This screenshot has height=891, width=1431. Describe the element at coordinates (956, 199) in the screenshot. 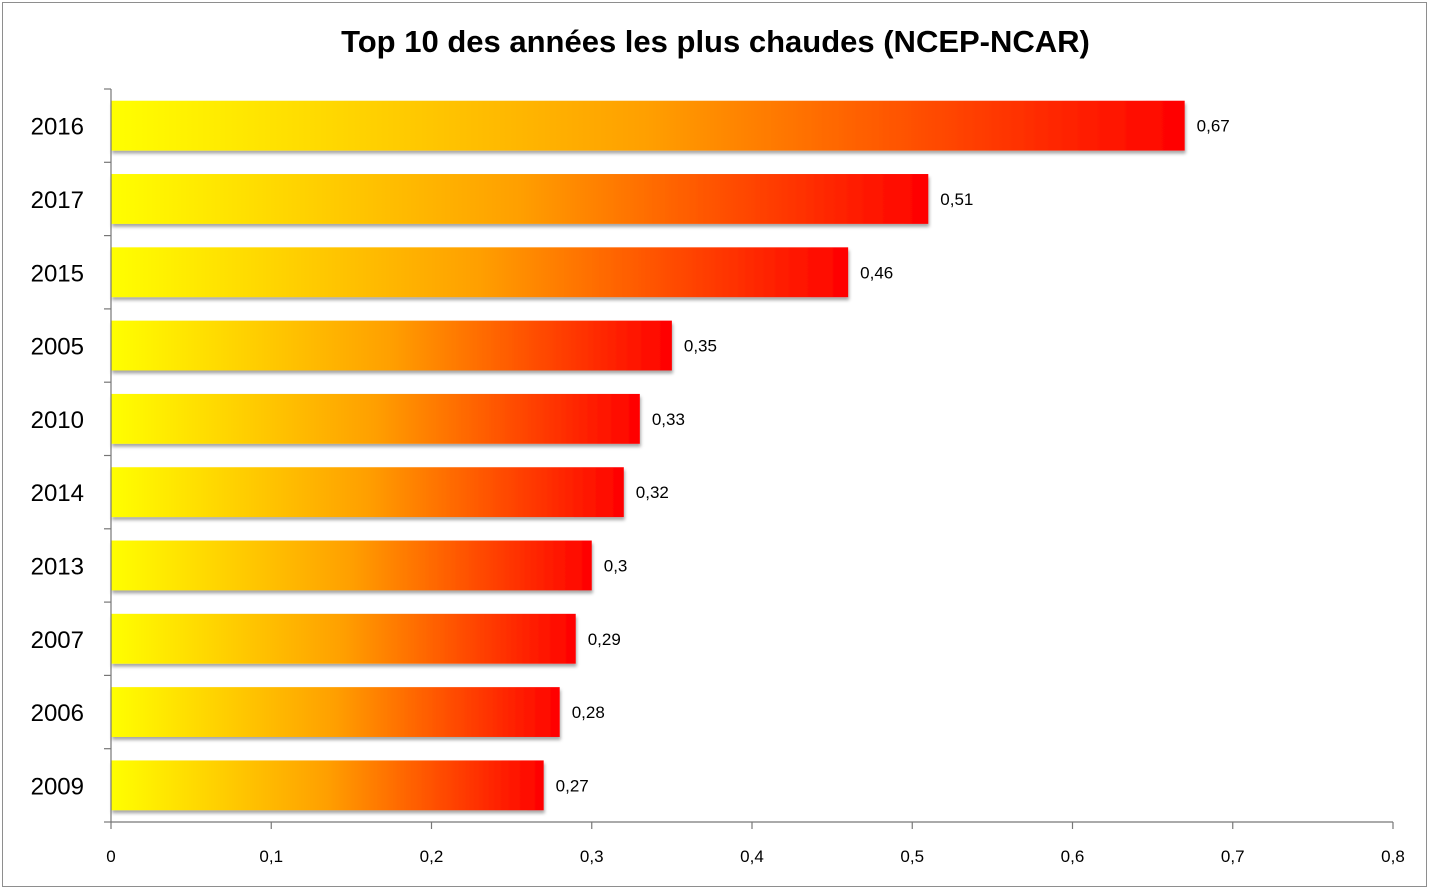

I see `data-label-2017: 0,51` at that location.